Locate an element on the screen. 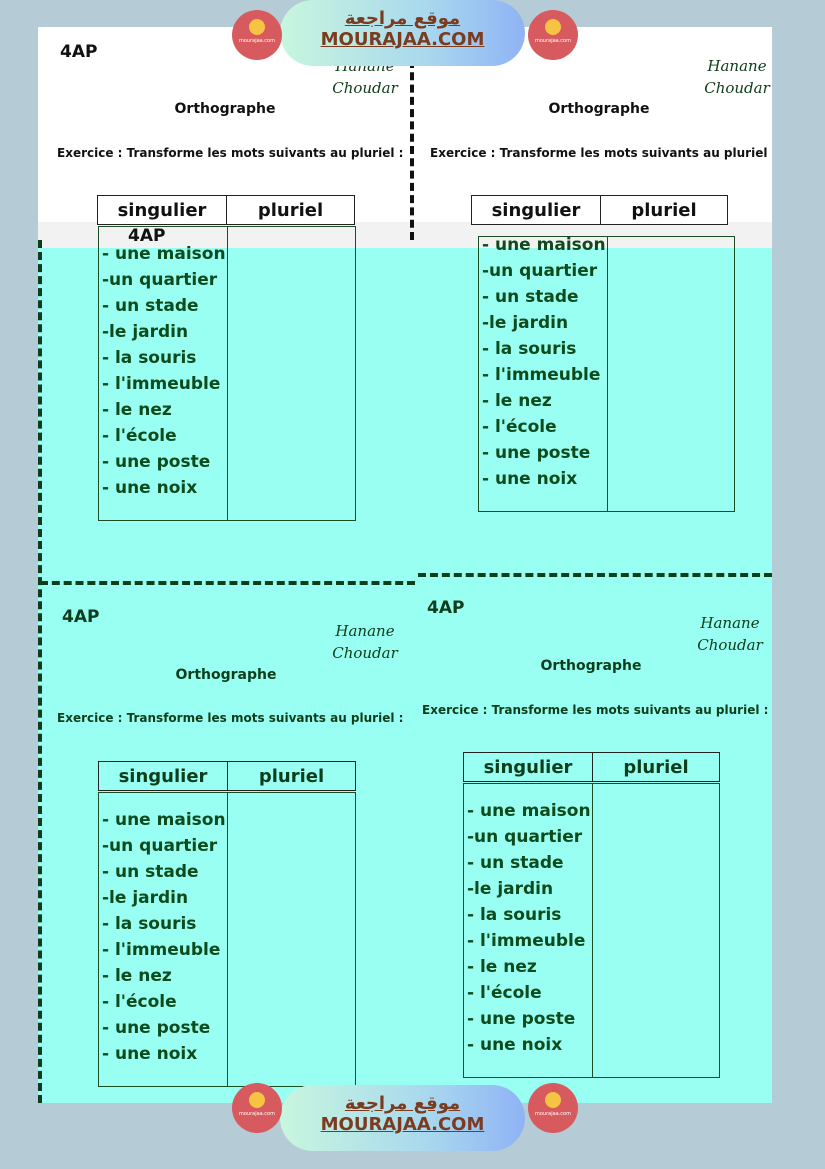 This screenshot has width=825, height=1169. left-dashed-border is located at coordinates (40, 671).